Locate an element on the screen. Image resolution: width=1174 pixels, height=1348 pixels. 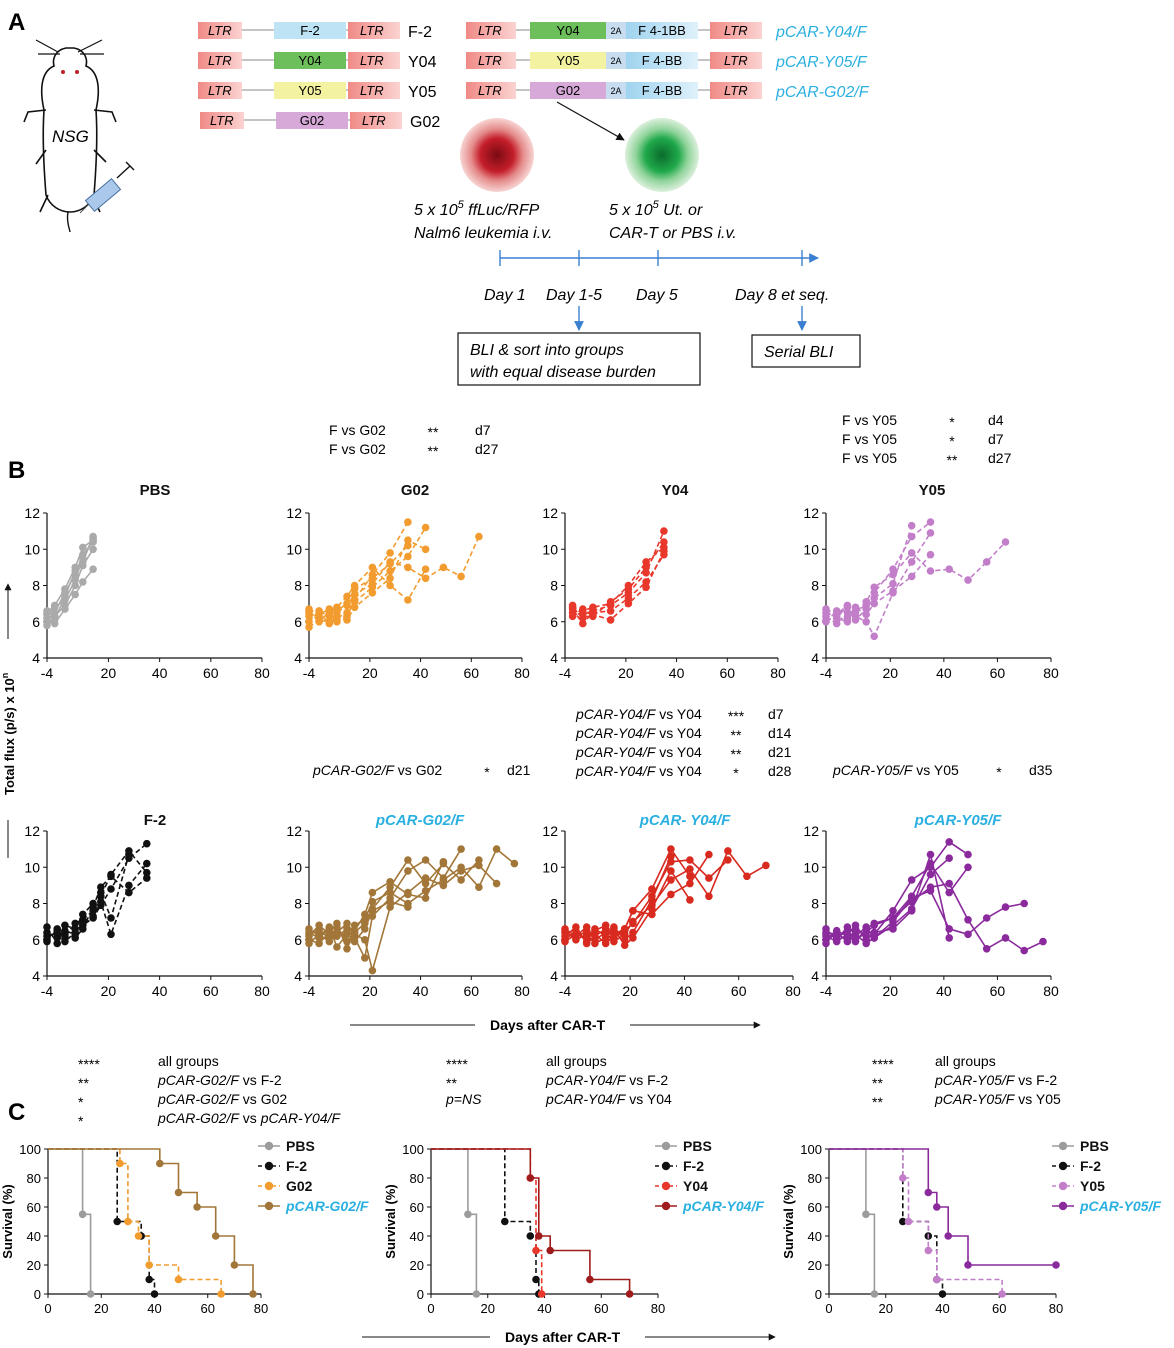
bli-sort-line2: with equal disease burden is located at coordinates (563, 372).